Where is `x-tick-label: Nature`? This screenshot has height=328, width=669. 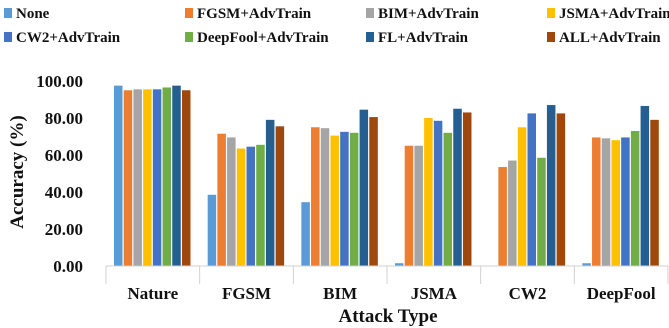 x-tick-label: Nature is located at coordinates (152, 293).